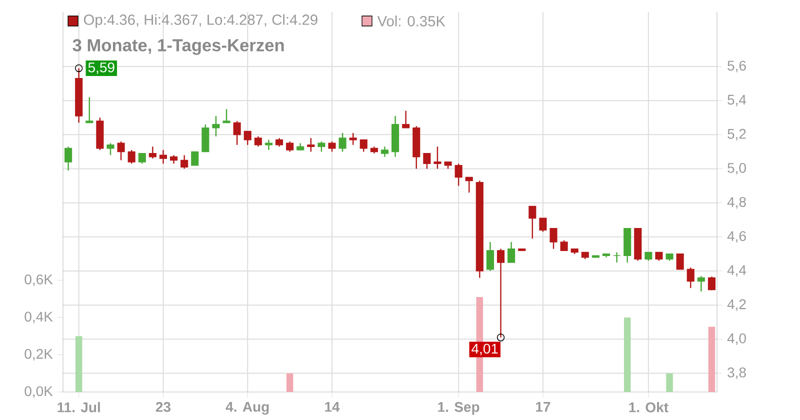 The image size is (800, 420). What do you see at coordinates (163, 407) in the screenshot?
I see `x-tick-label: 23` at bounding box center [163, 407].